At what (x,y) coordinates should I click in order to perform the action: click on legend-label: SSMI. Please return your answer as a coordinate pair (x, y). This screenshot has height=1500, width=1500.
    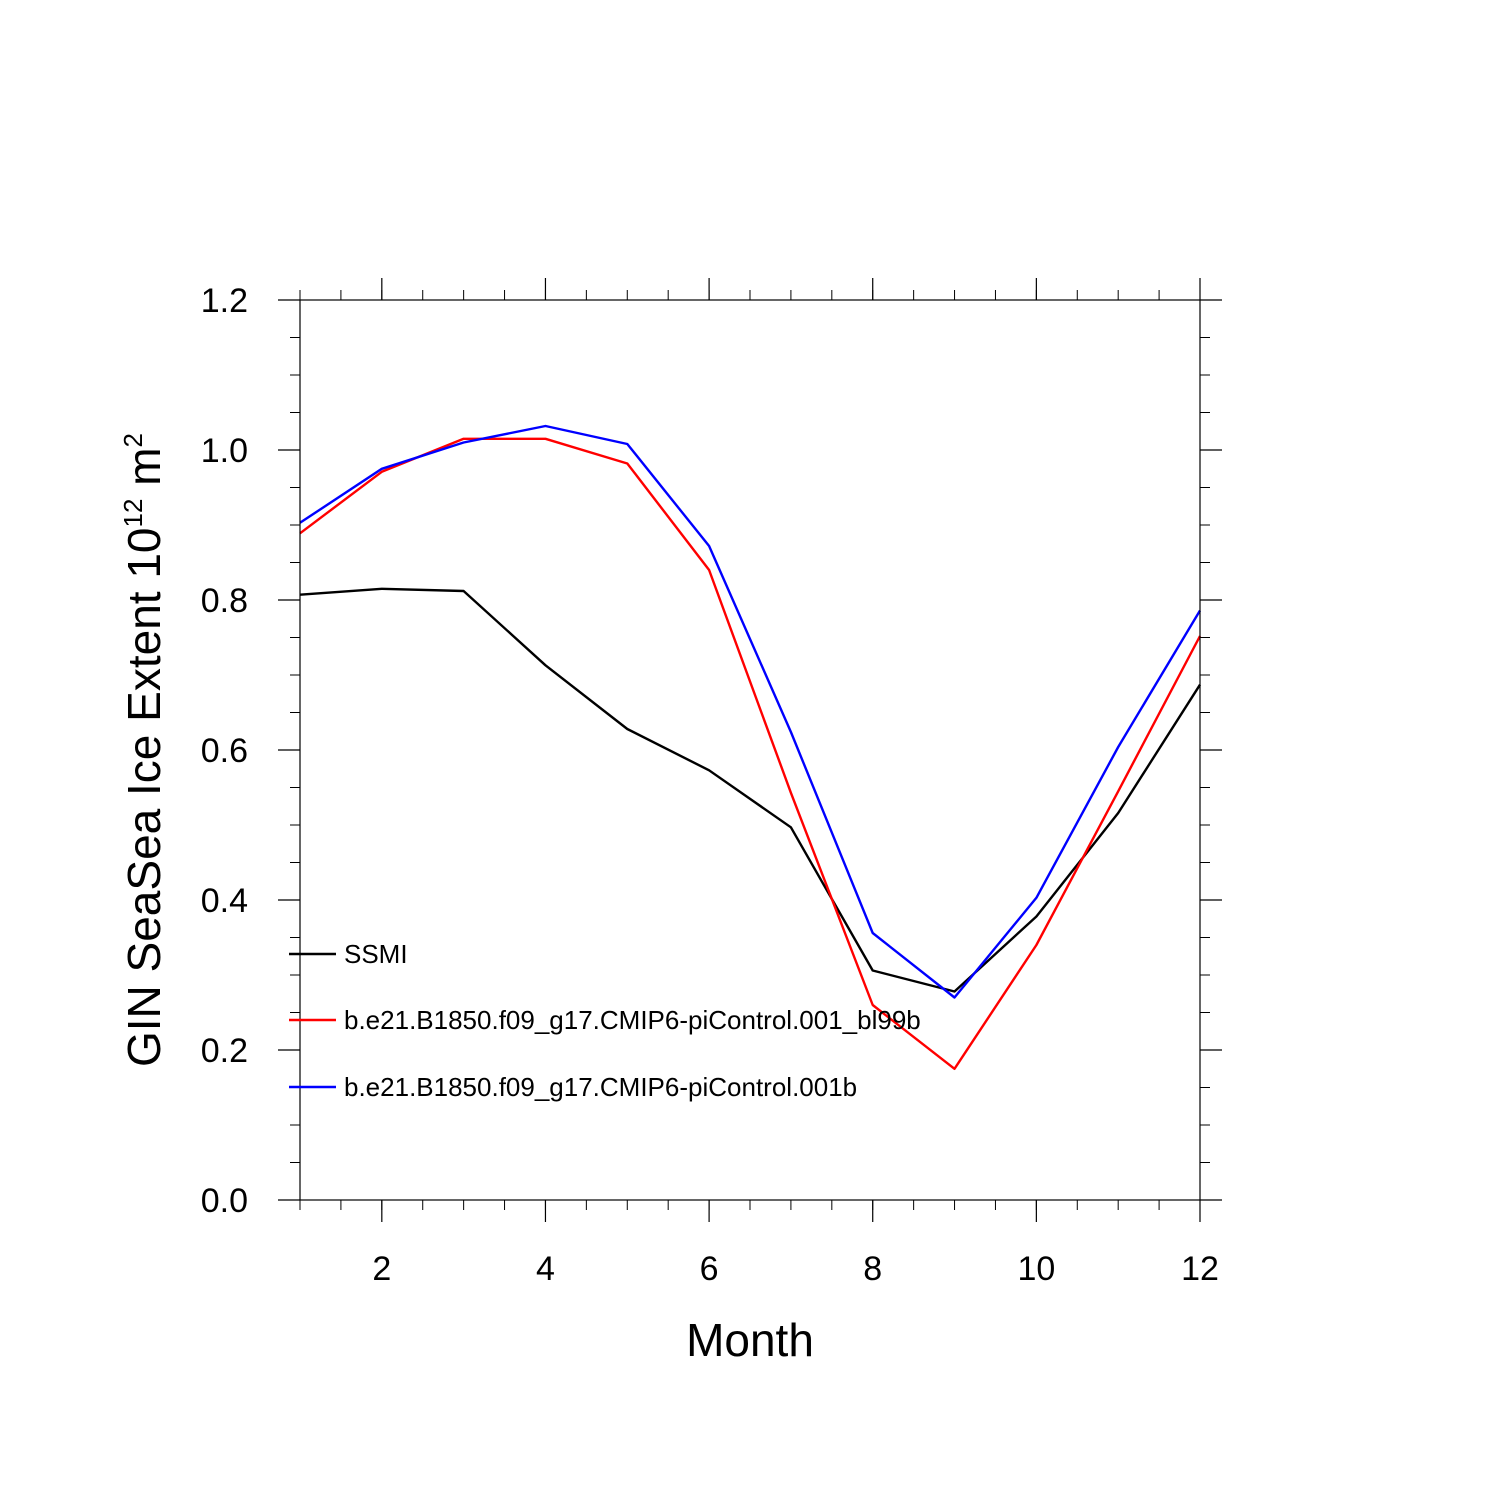
    Looking at the image, I should click on (376, 954).